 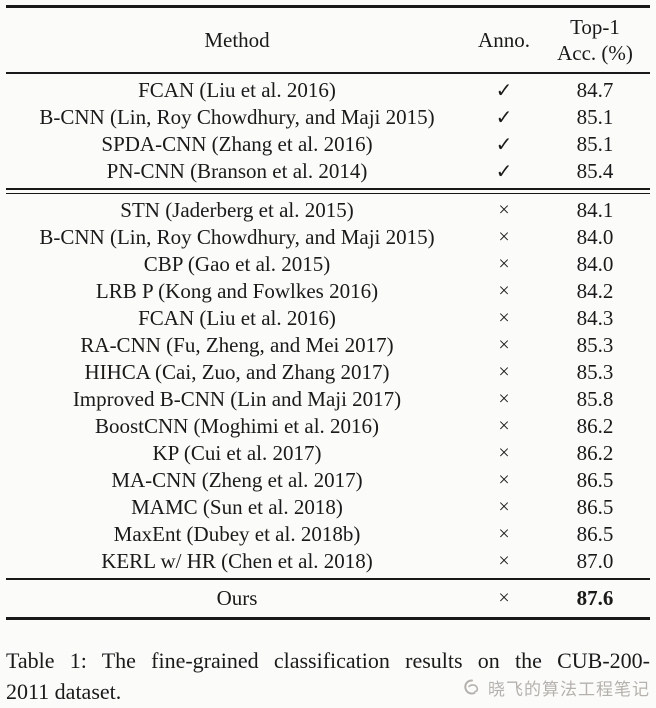 What do you see at coordinates (595, 561) in the screenshot?
I see `acc-cell: 87.0` at bounding box center [595, 561].